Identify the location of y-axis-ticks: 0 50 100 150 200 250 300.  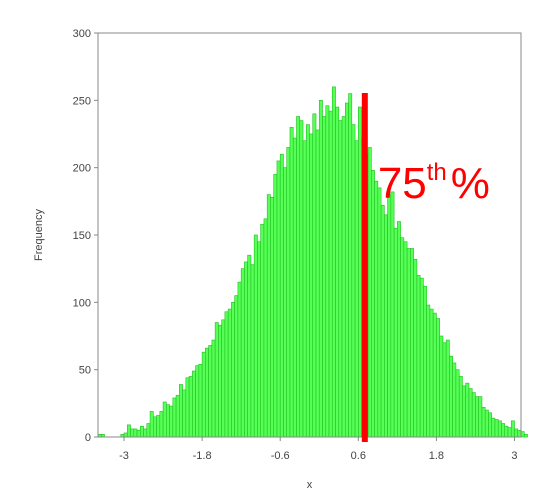
(85, 236).